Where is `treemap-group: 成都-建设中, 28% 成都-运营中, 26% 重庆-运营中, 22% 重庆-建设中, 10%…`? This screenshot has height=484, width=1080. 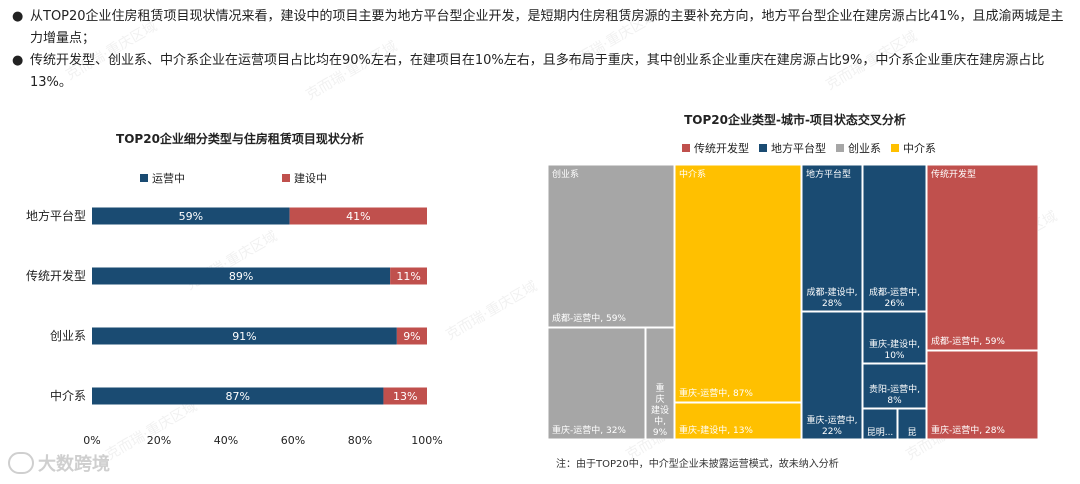 treemap-group: 成都-建设中, 28% 成都-运营中, 26% 重庆-运营中, 22% 重庆-建设中, 10%… is located at coordinates (864, 302).